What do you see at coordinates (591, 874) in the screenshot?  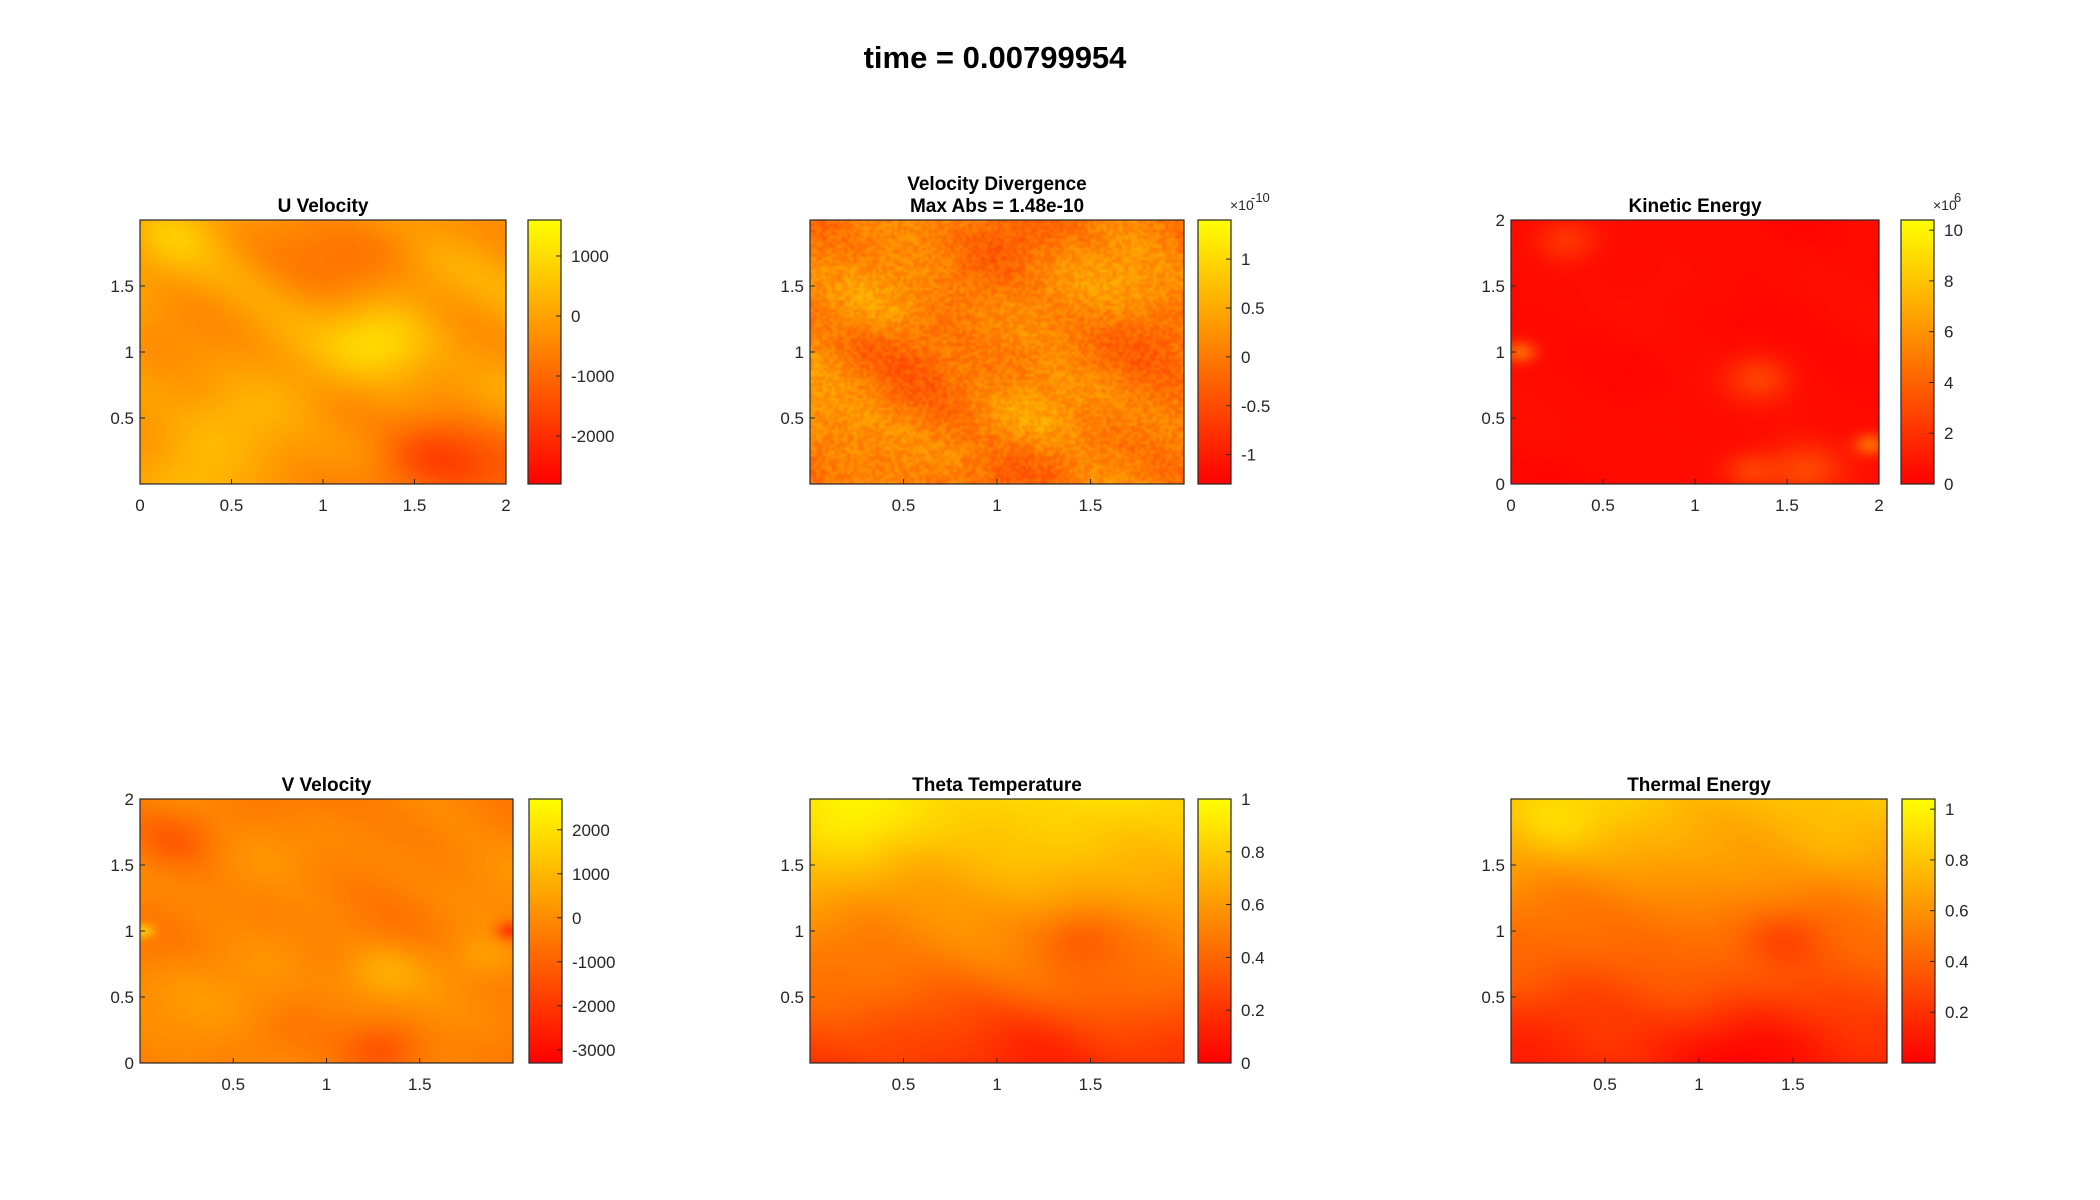 I see `colorbar-tick-label: 1000` at bounding box center [591, 874].